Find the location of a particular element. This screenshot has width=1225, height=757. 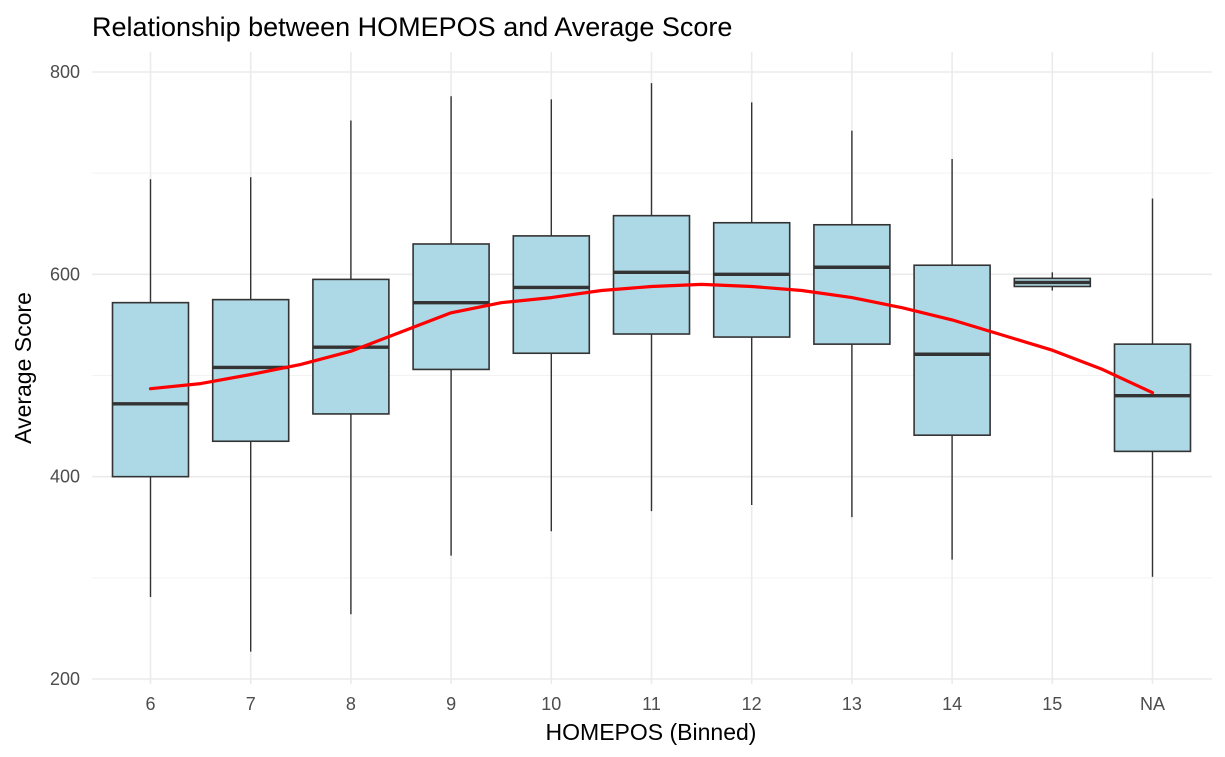

x-tick-labels: 6 7 8 9 10 11 12 13 14 15 NA is located at coordinates (655, 704).